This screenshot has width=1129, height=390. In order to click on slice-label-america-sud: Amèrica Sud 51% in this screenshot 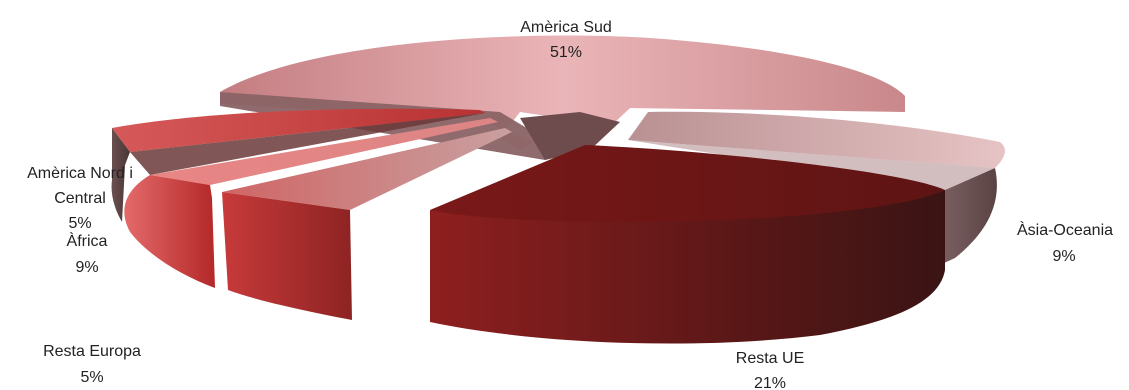, I will do `click(566, 40)`.